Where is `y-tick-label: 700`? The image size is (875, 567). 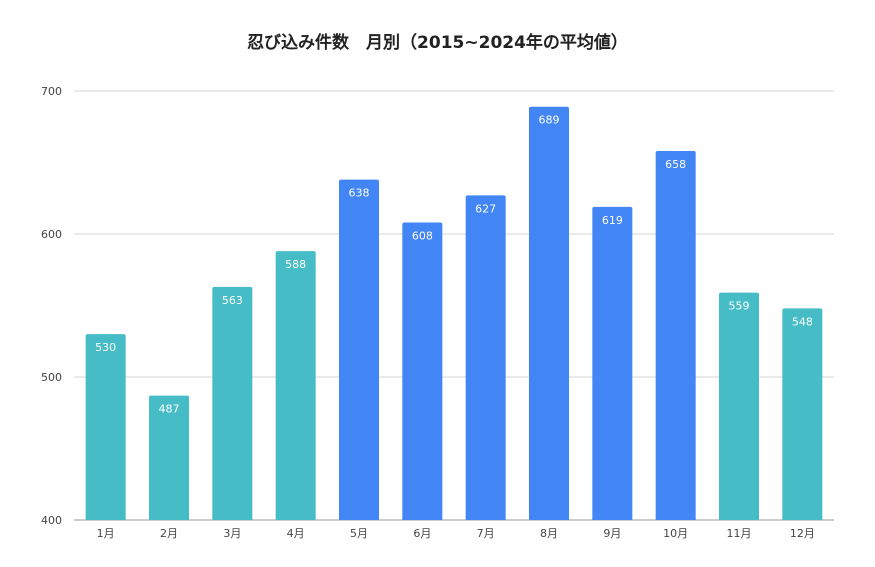 y-tick-label: 700 is located at coordinates (51, 91).